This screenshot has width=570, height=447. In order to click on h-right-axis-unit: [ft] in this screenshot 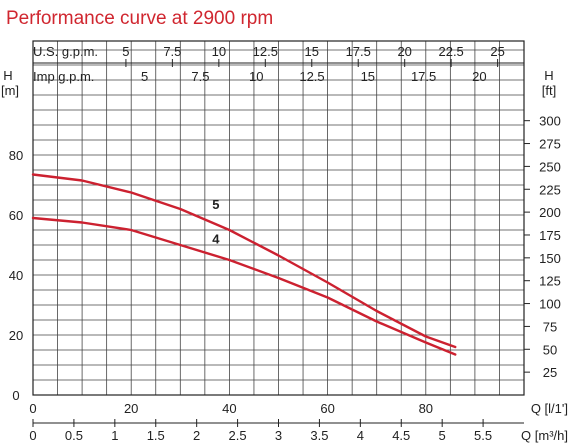, I will do `click(549, 90)`.